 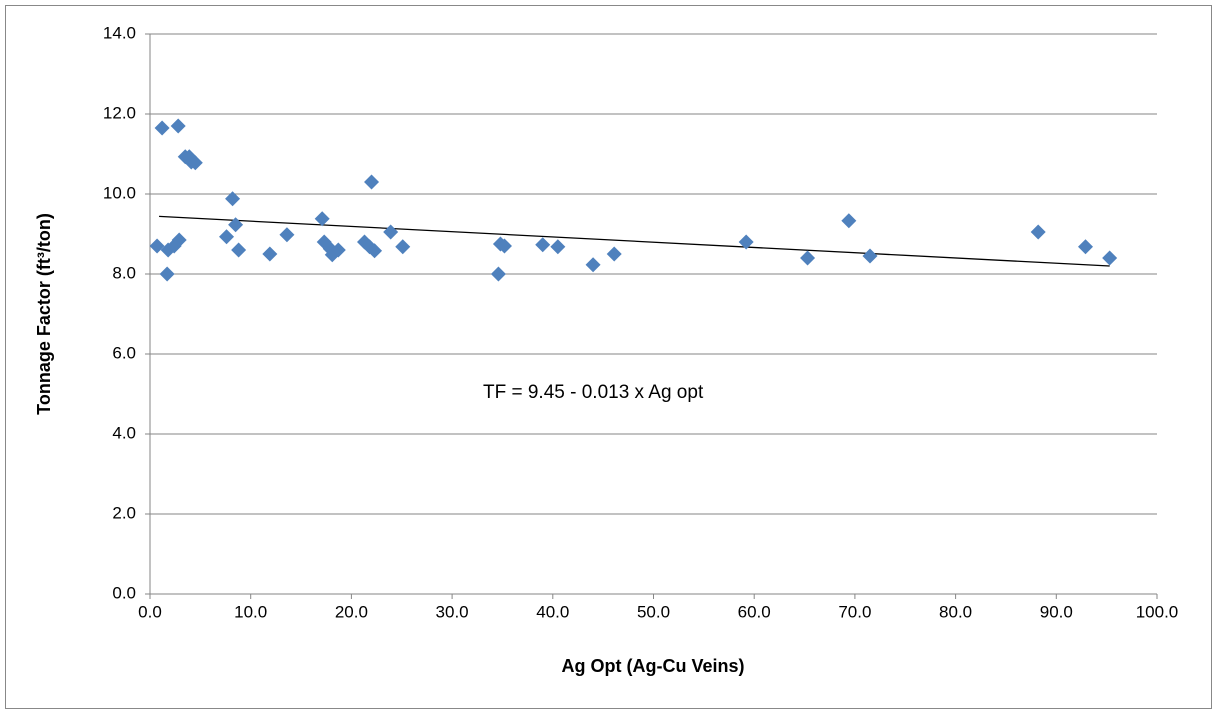 What do you see at coordinates (754, 611) in the screenshot?
I see `x-tick-label: 60.0` at bounding box center [754, 611].